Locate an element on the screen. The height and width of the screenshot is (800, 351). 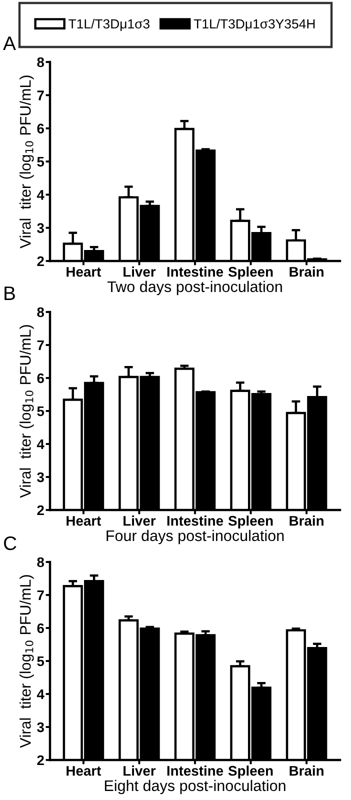
x-axis-title: Eight days post-inoculation is located at coordinates (195, 787).